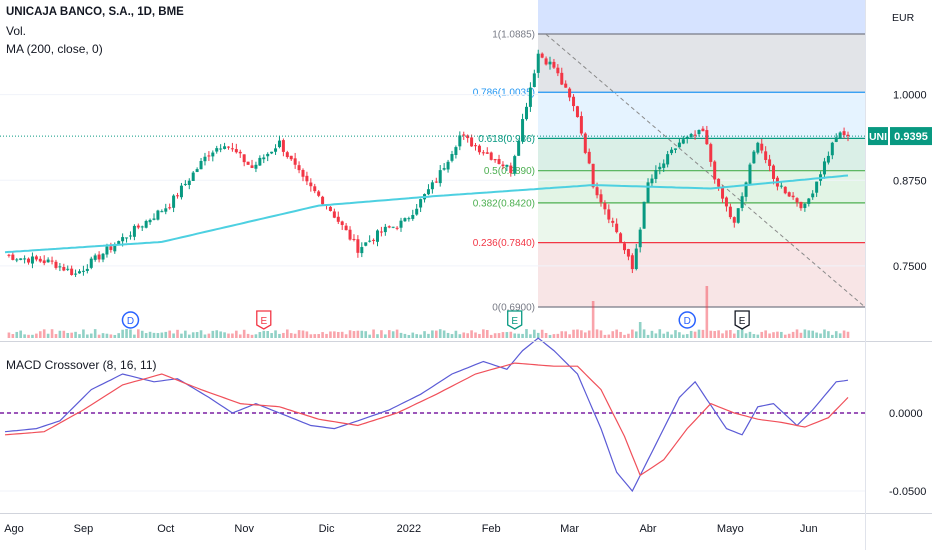  I want to click on earnings-marker: E, so click(742, 320).